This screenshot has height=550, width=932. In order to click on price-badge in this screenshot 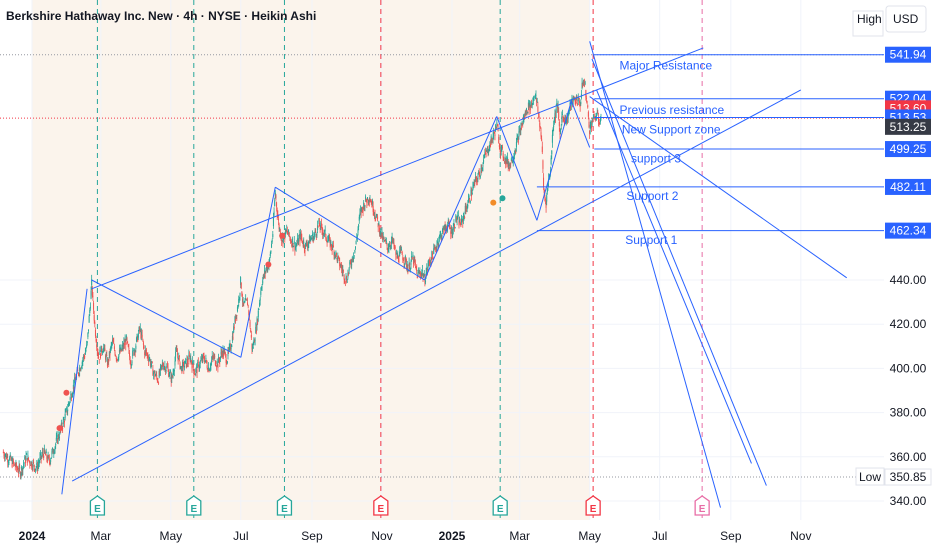, I will do `click(908, 126)`.